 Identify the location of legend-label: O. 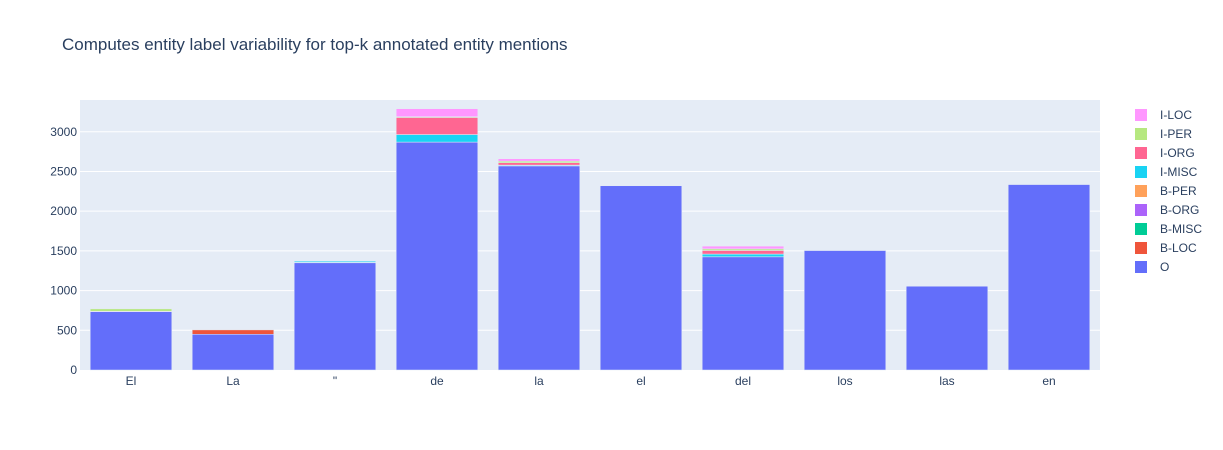
(1164, 267).